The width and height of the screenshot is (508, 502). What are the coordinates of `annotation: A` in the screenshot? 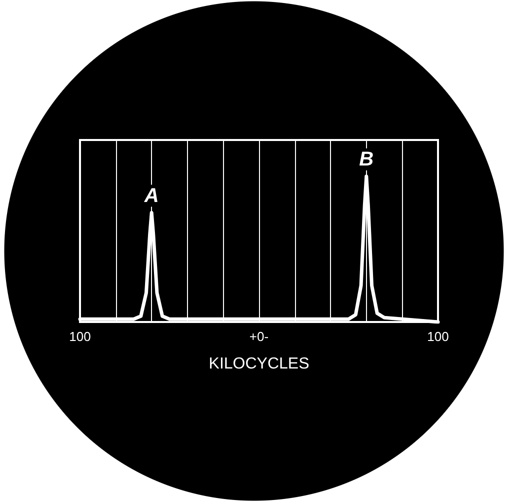 It's located at (151, 195).